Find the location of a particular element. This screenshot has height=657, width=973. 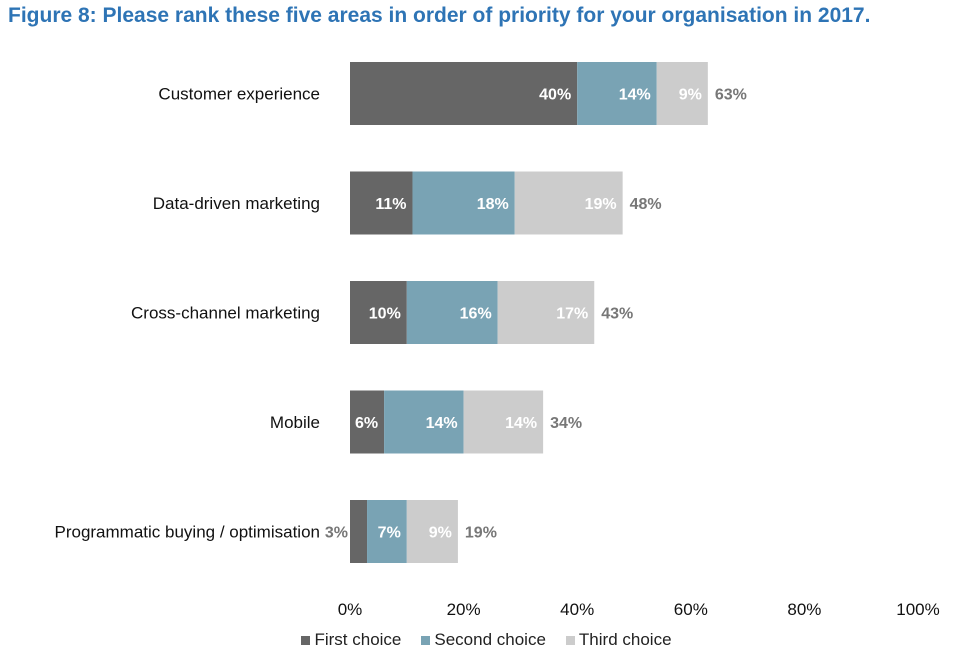

total-label: 63% is located at coordinates (731, 95).